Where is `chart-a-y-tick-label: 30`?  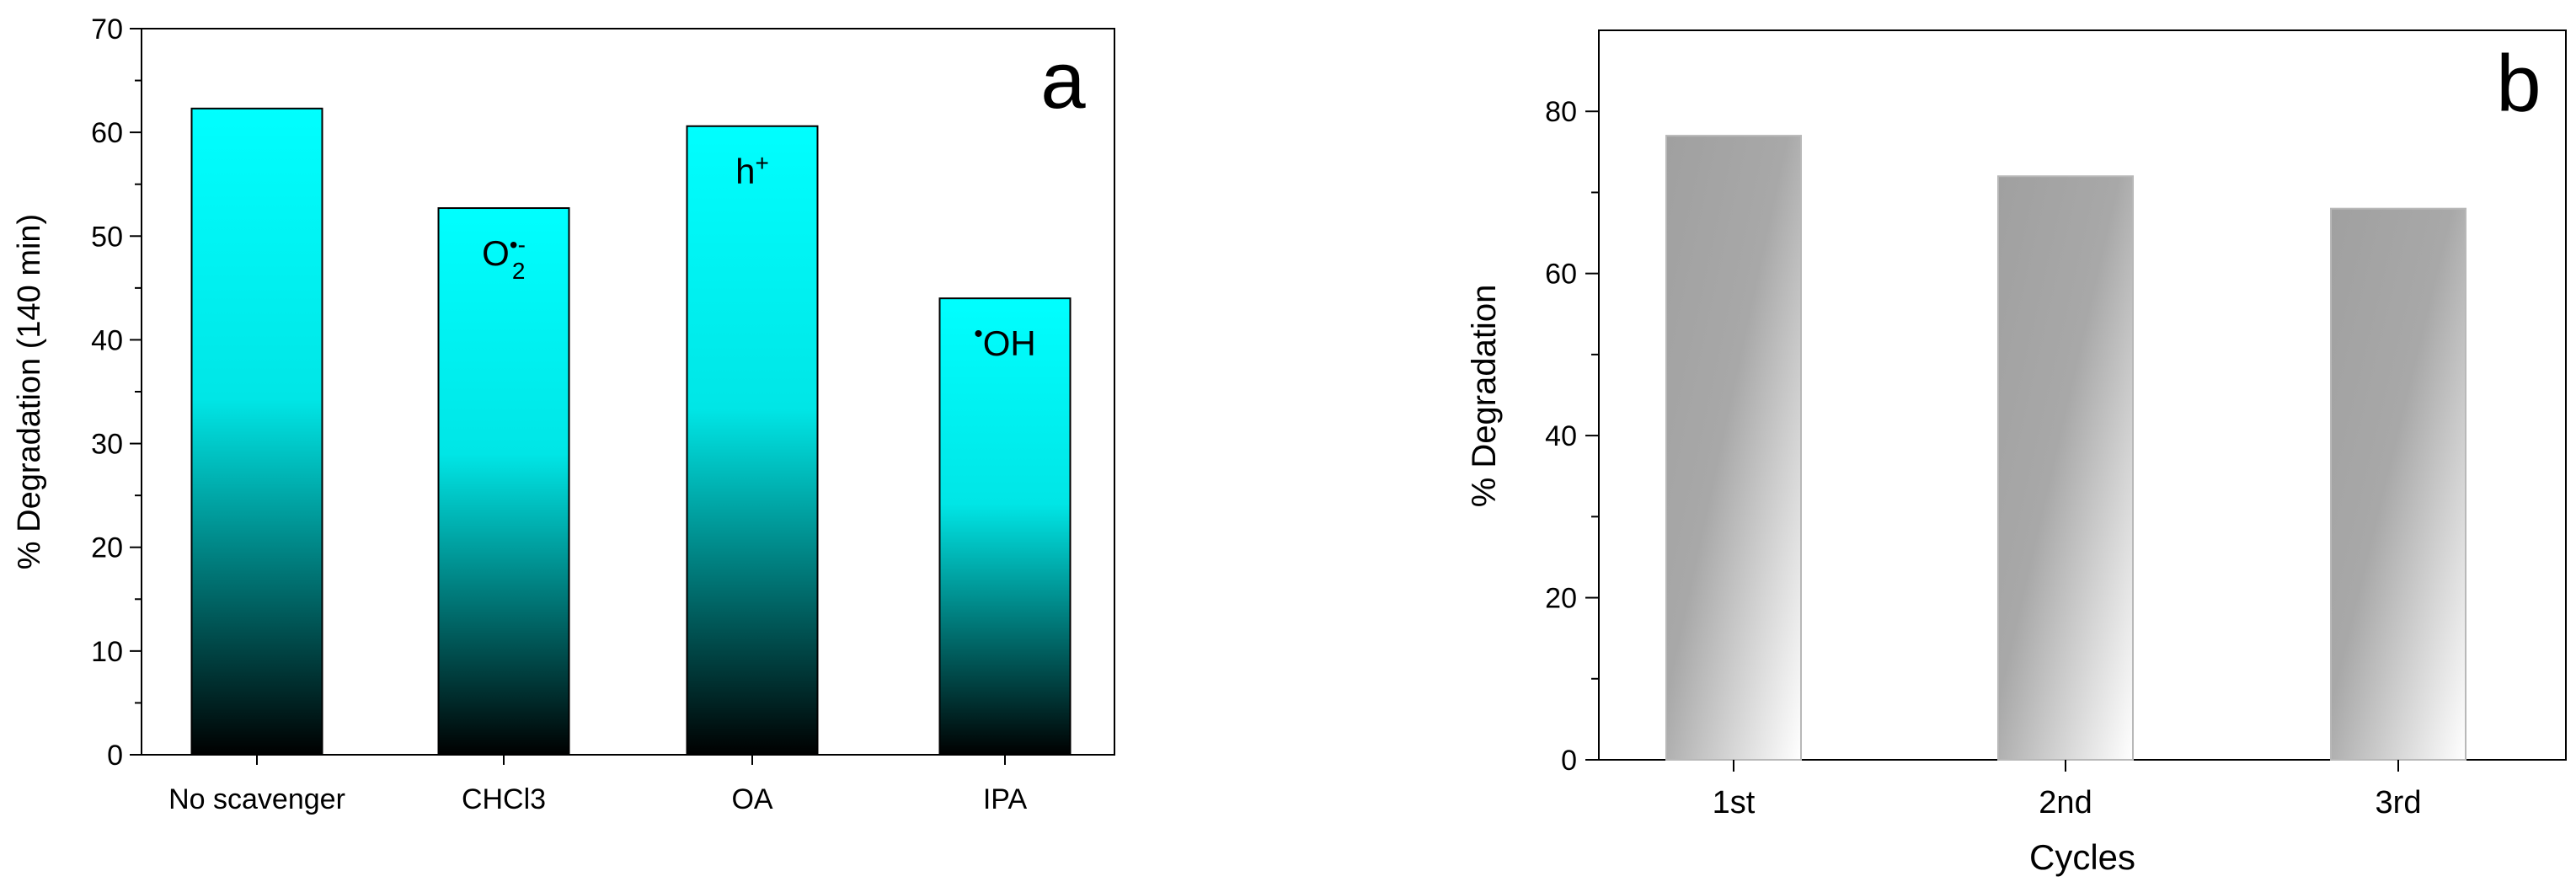
chart-a-y-tick-label: 30 is located at coordinates (107, 445).